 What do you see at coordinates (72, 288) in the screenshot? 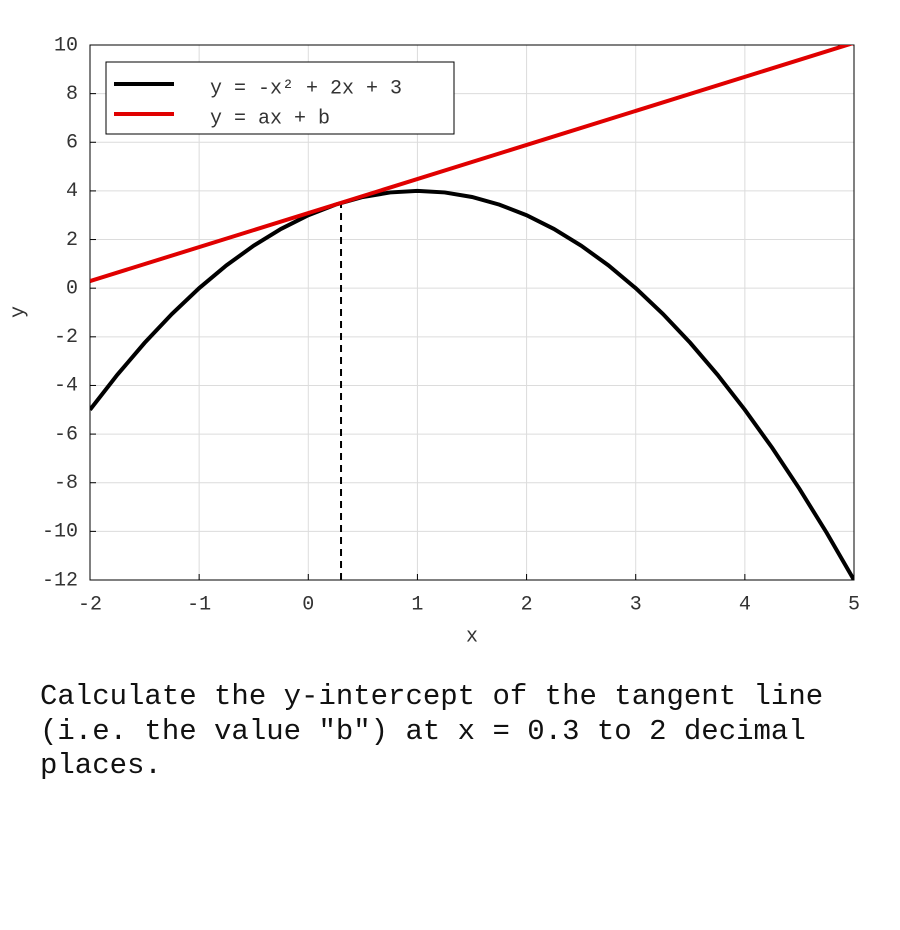
I see `y-tick-label: 0` at bounding box center [72, 288].